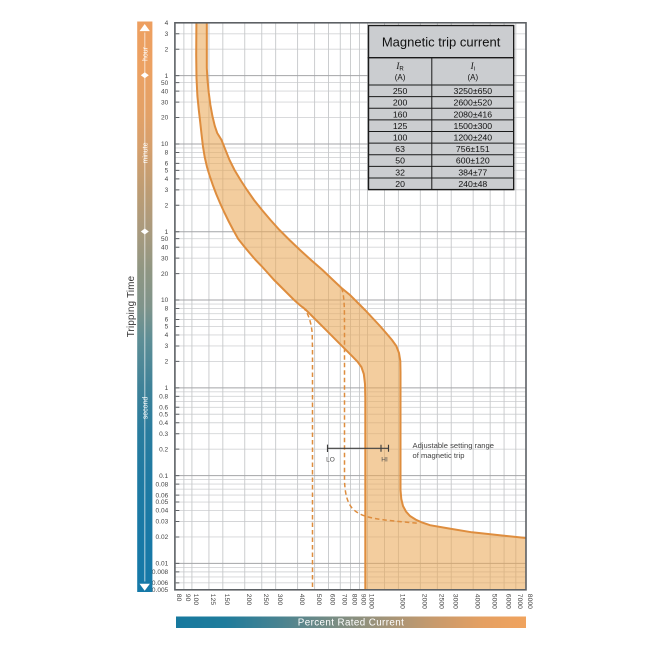  Describe the element at coordinates (473, 126) in the screenshot. I see `svg-text: 1500±300` at that location.